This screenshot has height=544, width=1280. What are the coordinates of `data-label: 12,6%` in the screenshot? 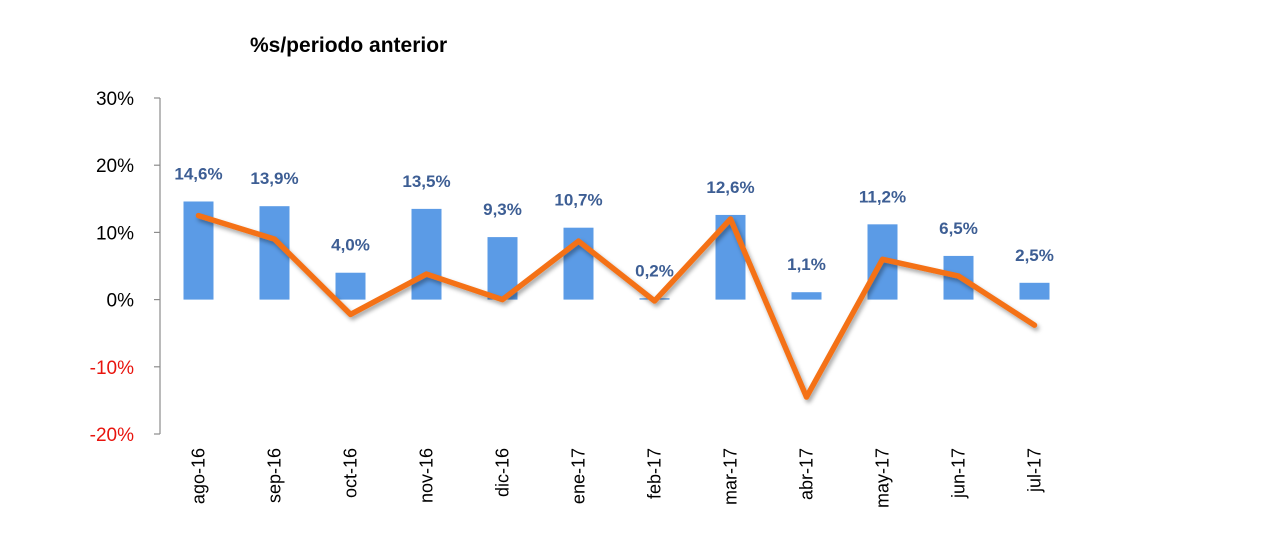 It's located at (730, 187).